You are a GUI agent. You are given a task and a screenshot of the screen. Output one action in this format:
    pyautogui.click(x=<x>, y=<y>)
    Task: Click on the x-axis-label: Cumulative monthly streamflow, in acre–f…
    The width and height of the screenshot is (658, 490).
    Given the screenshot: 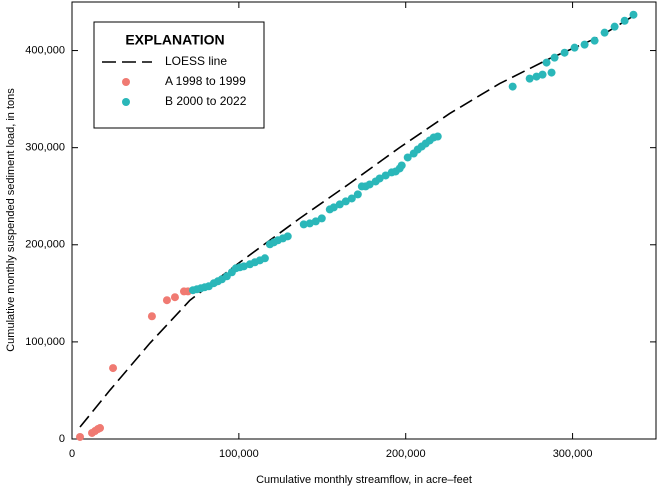 What is the action you would take?
    pyautogui.click(x=364, y=480)
    